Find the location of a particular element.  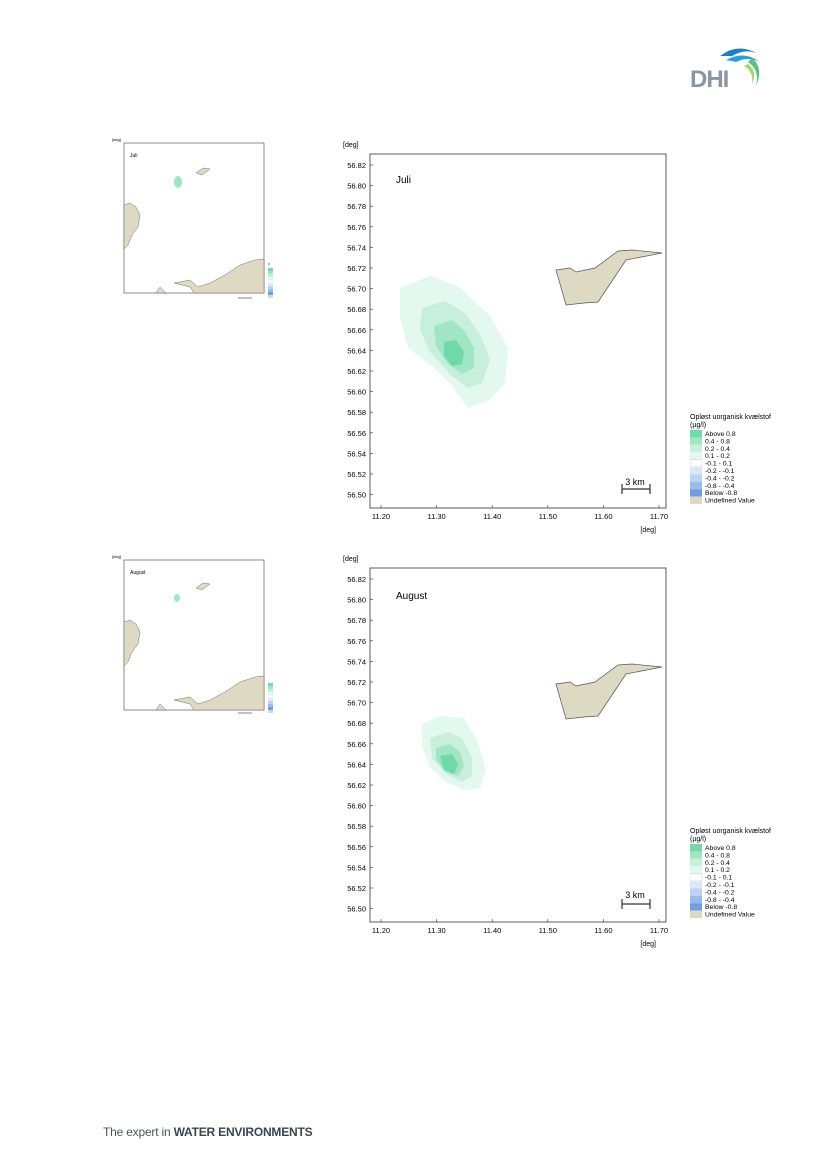

y-tick-label: 56.82 is located at coordinates (356, 165).